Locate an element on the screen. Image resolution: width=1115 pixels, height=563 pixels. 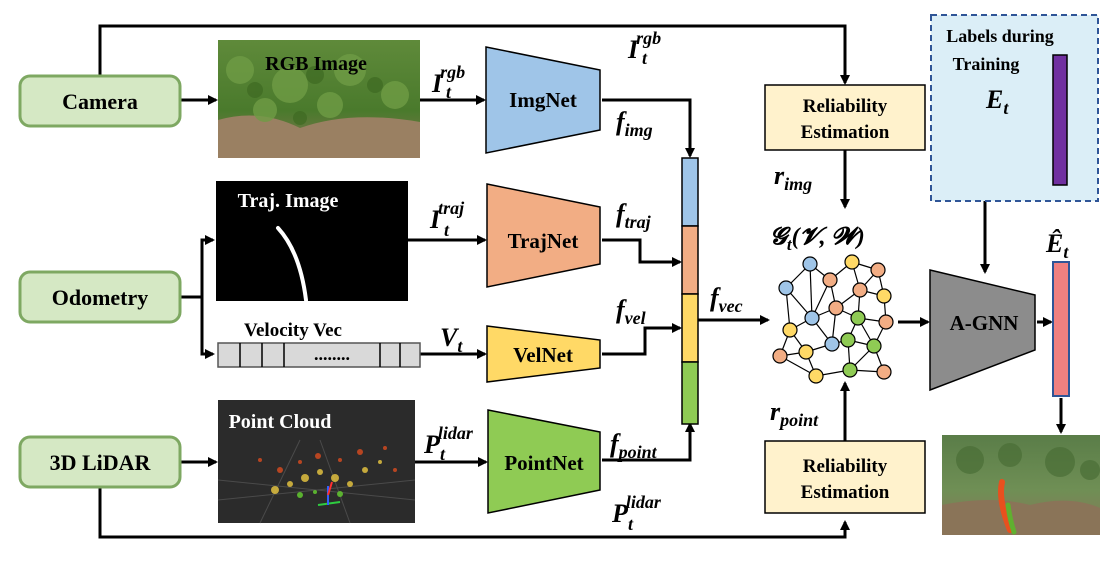
label-v-t: Vt is located at coordinates (451, 339).